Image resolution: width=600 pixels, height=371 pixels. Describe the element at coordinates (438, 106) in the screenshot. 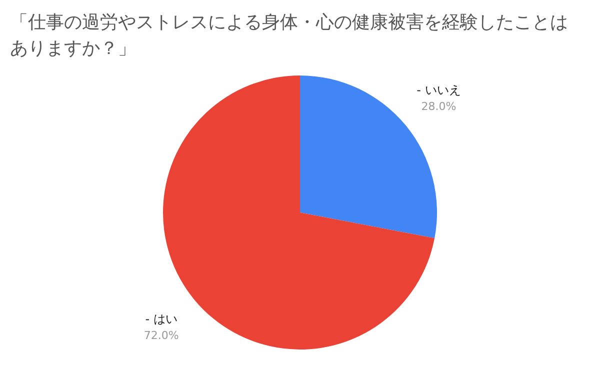

I see `data-label: 28.0%` at that location.